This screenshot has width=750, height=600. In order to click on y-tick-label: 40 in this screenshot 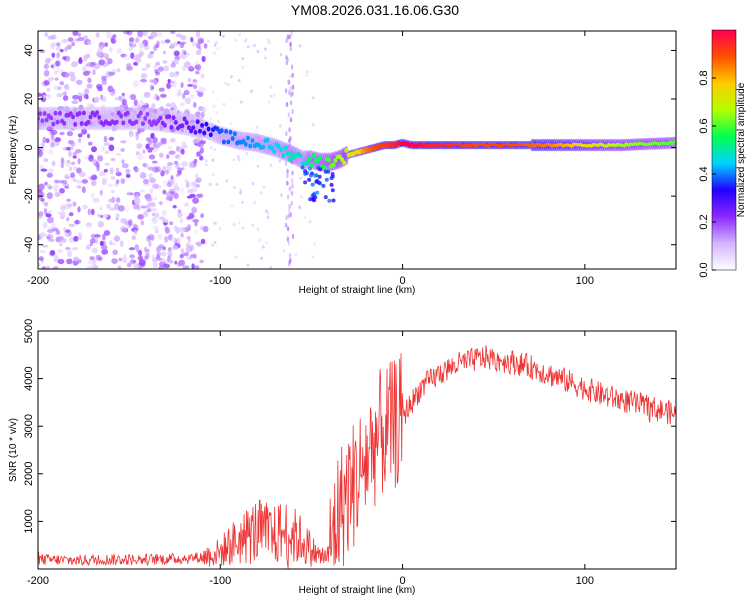, I will do `click(29, 50)`.